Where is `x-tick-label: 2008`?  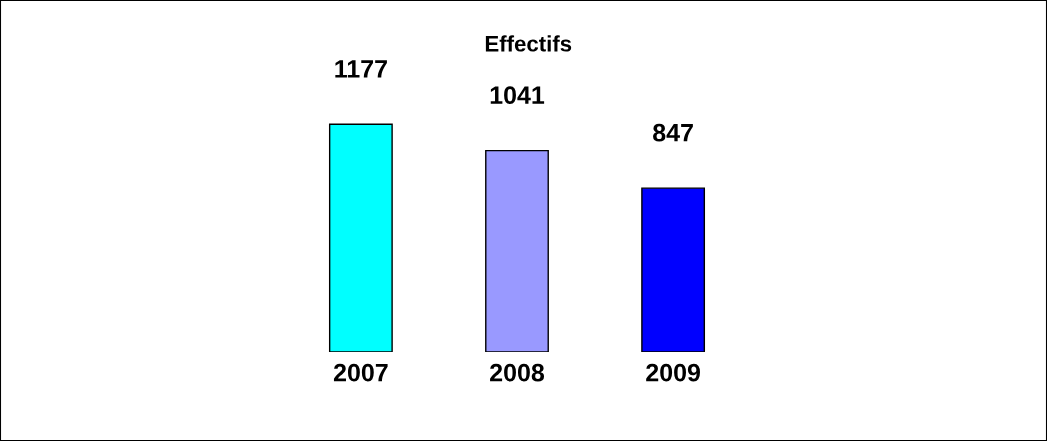
x-tick-label: 2008 is located at coordinates (517, 372).